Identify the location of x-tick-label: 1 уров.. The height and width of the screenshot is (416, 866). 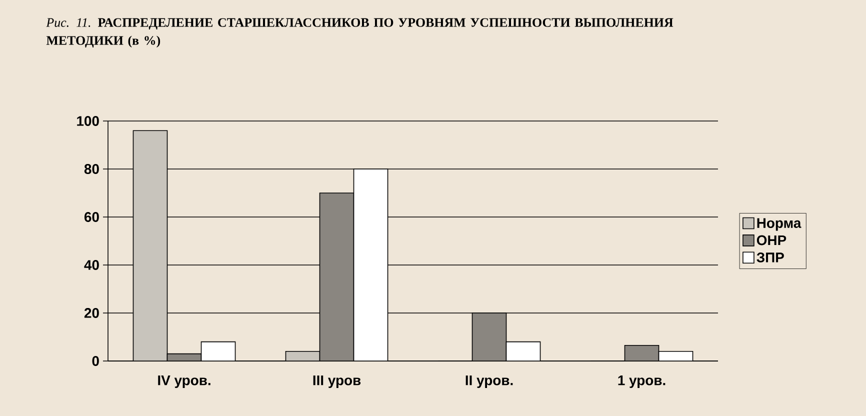
(642, 382).